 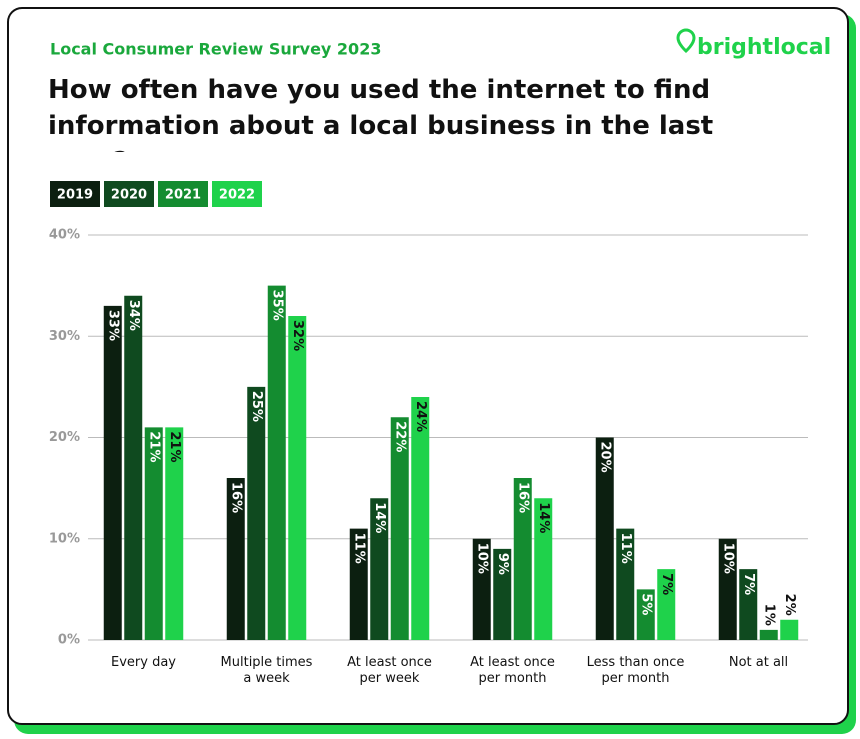 I want to click on y-tick-label: 0%, so click(x=69, y=640).